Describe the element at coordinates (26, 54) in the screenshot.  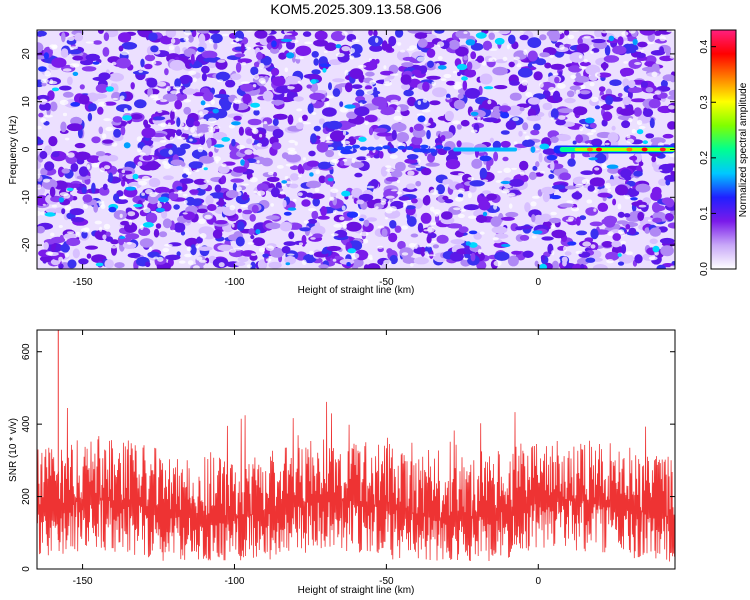
I see `y-tick-label: 20` at that location.